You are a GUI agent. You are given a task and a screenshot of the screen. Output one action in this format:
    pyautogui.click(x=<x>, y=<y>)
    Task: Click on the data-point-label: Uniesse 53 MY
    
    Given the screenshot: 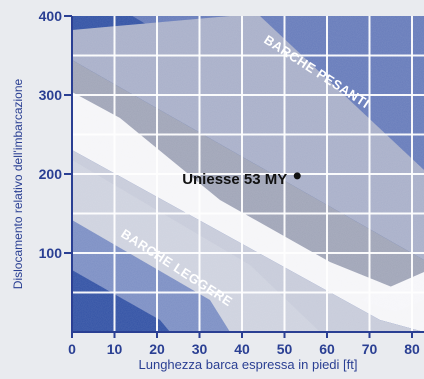 What is the action you would take?
    pyautogui.click(x=234, y=179)
    